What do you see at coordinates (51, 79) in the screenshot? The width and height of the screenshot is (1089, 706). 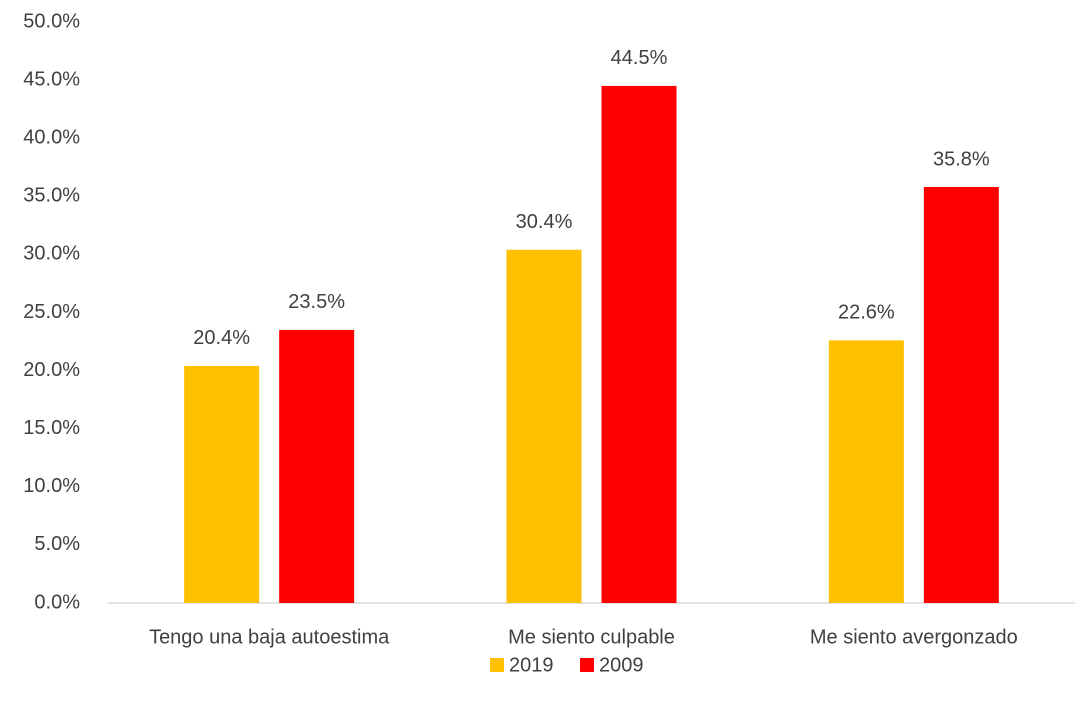 I see `y-tick-label: 45.0%` at bounding box center [51, 79].